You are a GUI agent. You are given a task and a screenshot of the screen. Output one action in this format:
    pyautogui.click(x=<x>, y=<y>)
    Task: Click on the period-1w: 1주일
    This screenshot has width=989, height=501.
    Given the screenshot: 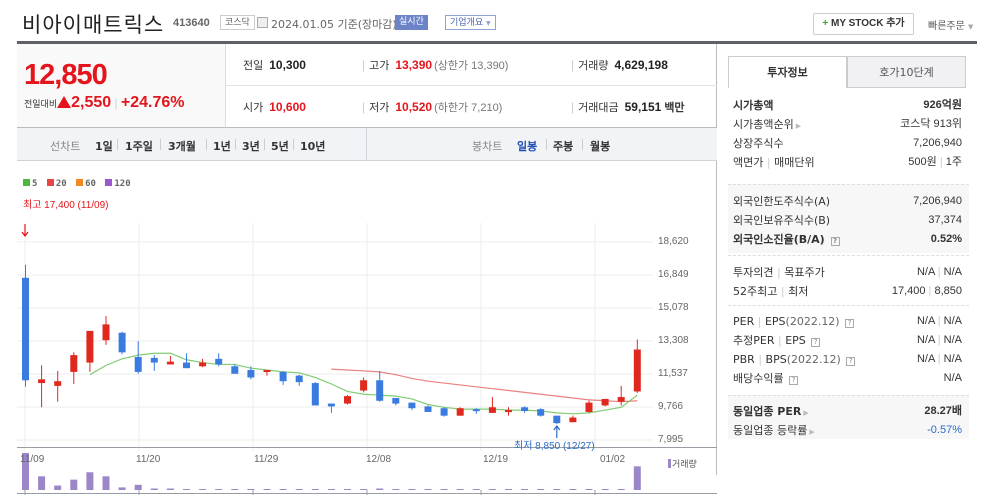 What is the action you would take?
    pyautogui.click(x=139, y=146)
    